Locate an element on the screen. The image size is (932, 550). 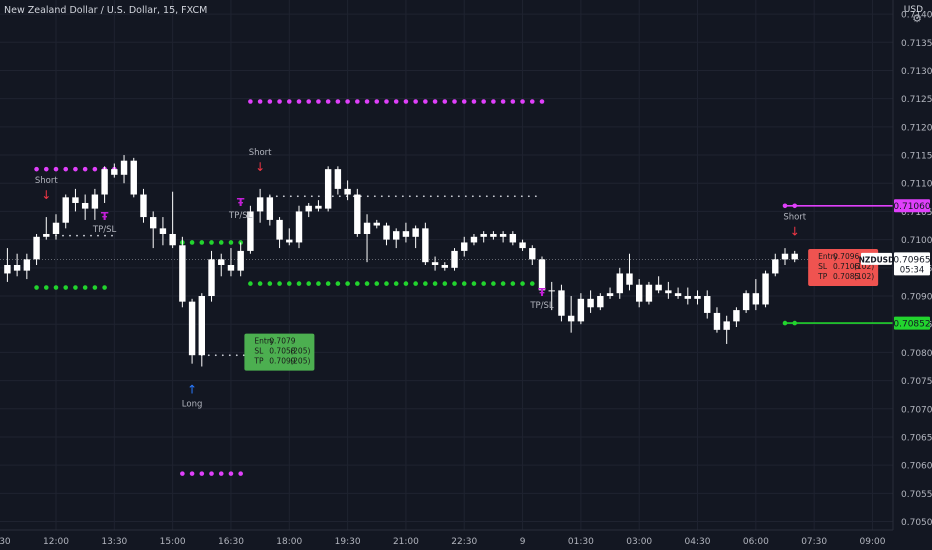
symbol-tag is located at coordinates (876, 258).